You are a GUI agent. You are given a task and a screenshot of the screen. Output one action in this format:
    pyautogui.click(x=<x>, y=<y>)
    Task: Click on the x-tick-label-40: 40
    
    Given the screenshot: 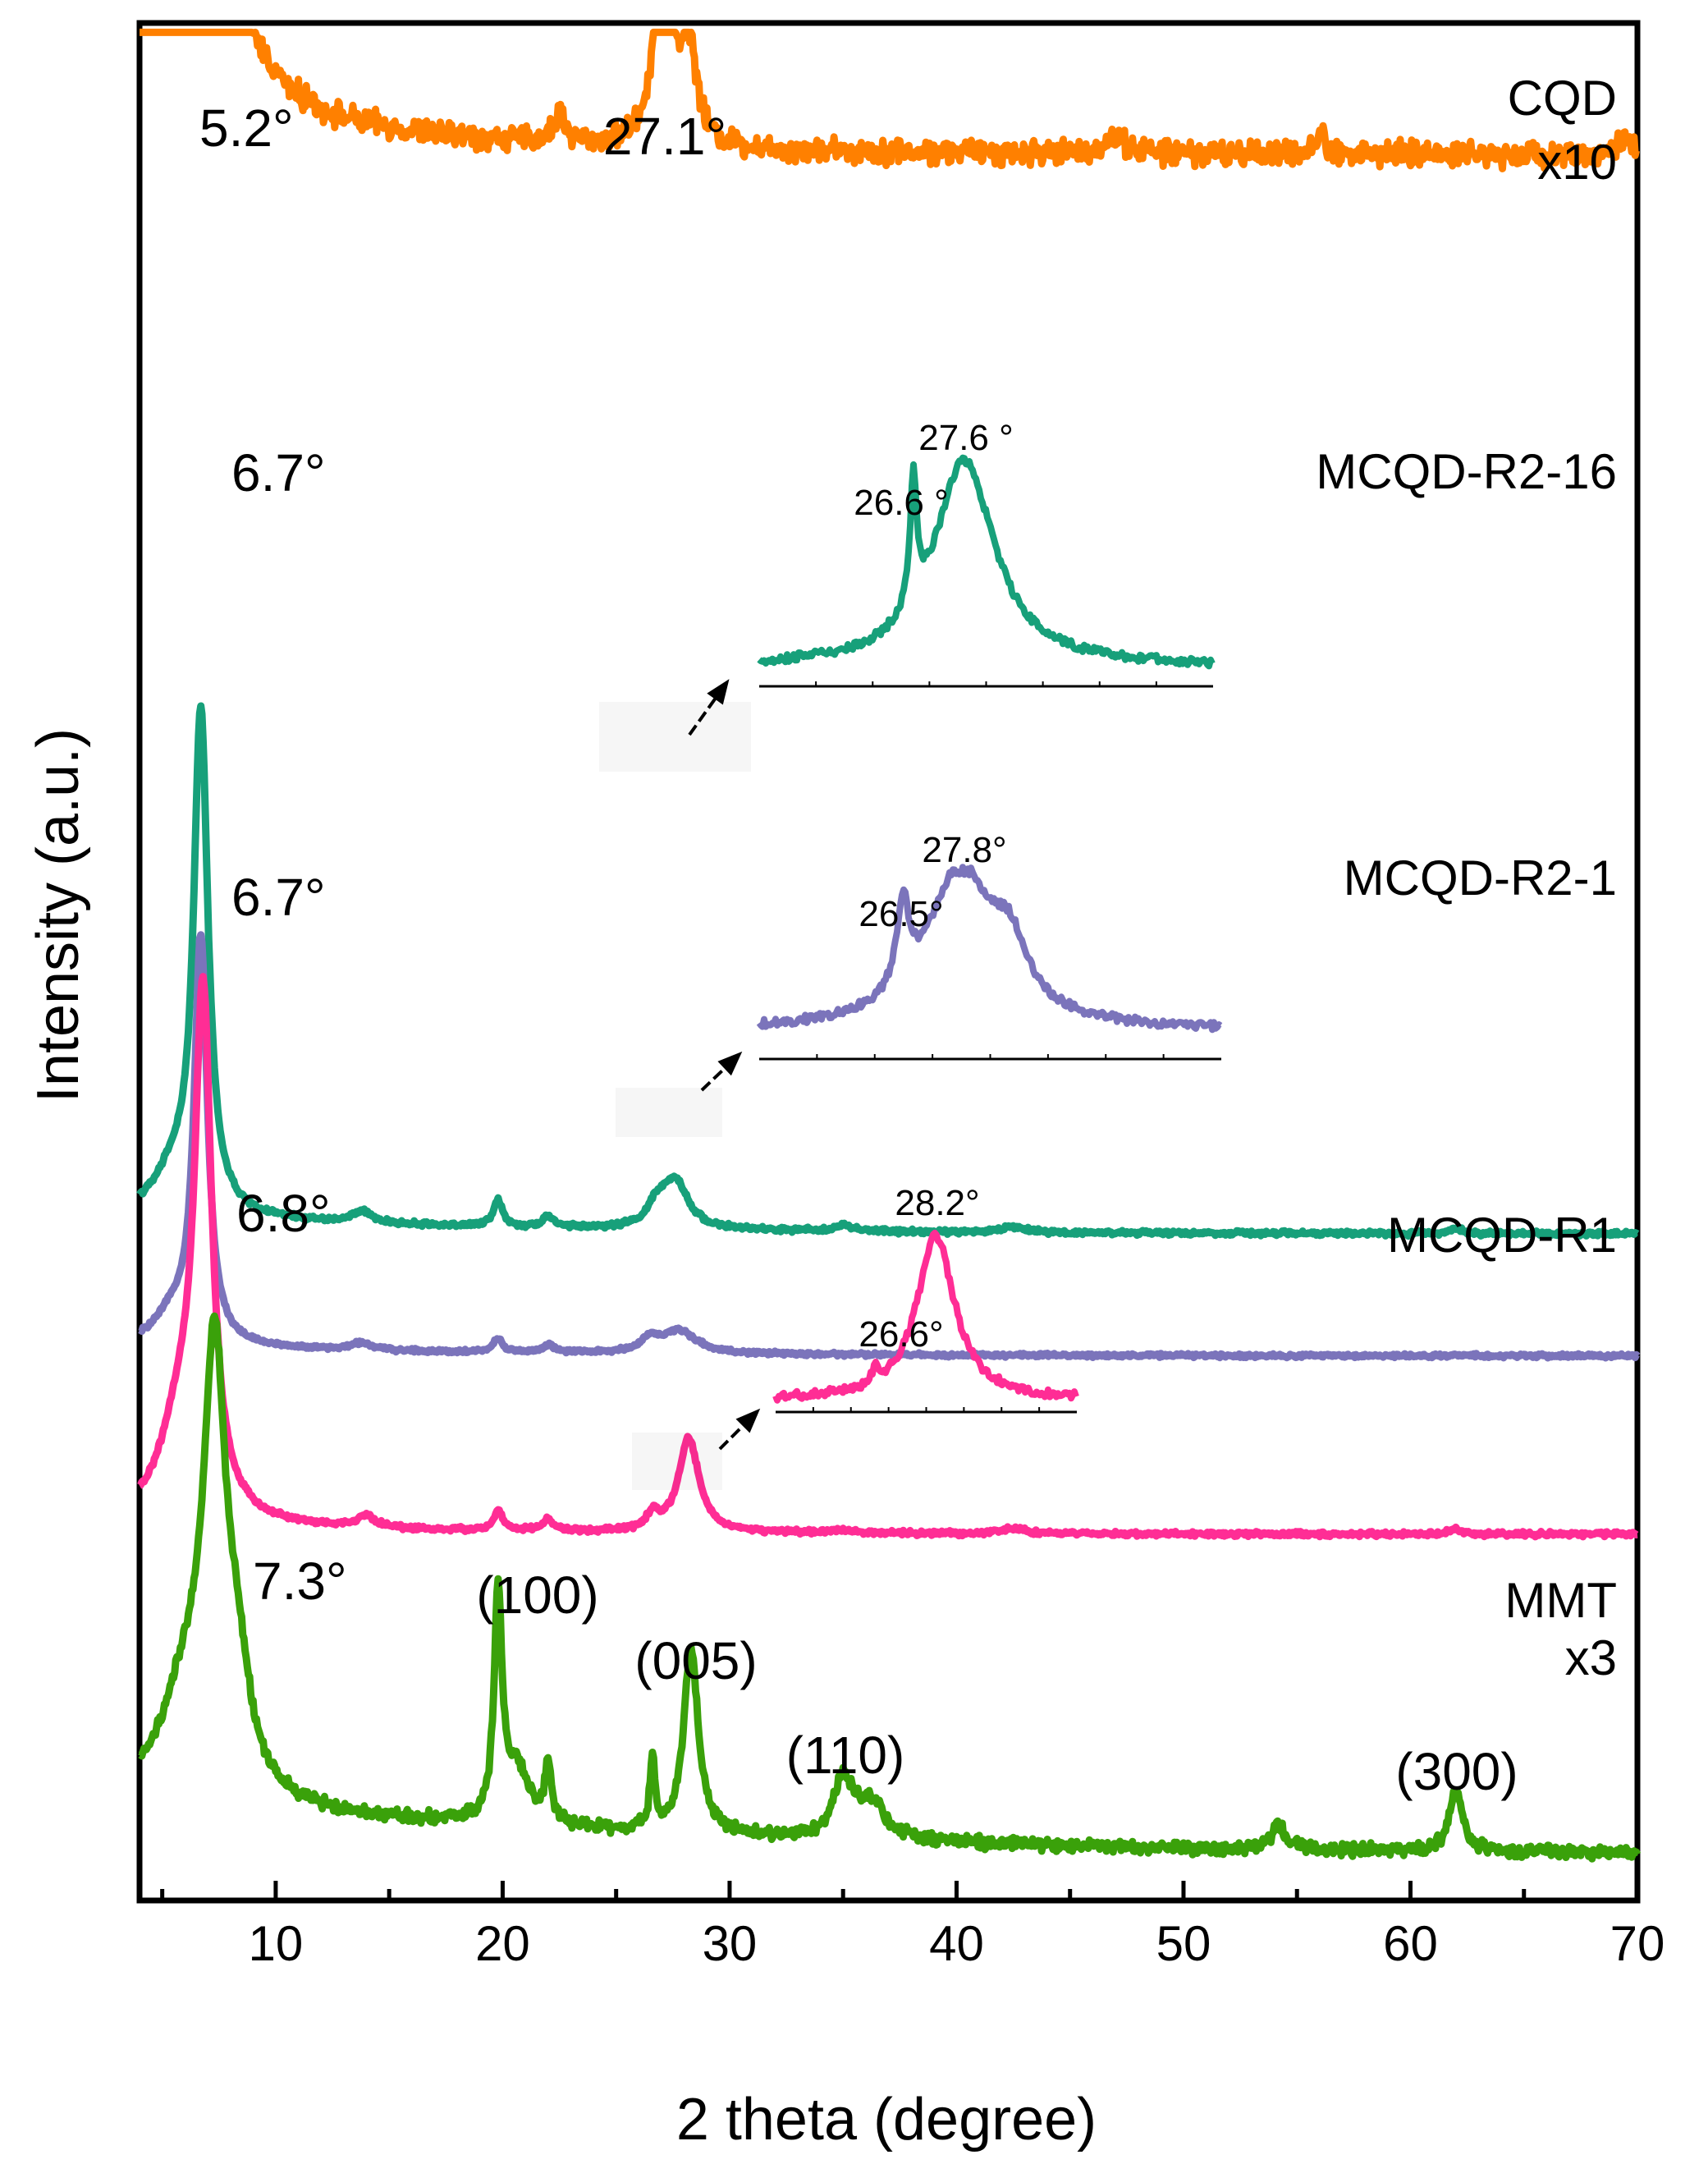 What is the action you would take?
    pyautogui.click(x=956, y=1943)
    